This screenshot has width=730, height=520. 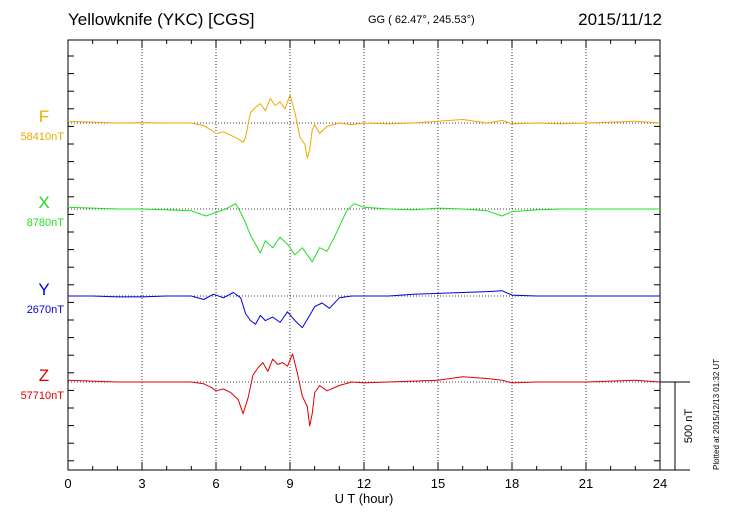 I want to click on coordinates-label: GG ( 62.47°, 245.53°), so click(x=421, y=20).